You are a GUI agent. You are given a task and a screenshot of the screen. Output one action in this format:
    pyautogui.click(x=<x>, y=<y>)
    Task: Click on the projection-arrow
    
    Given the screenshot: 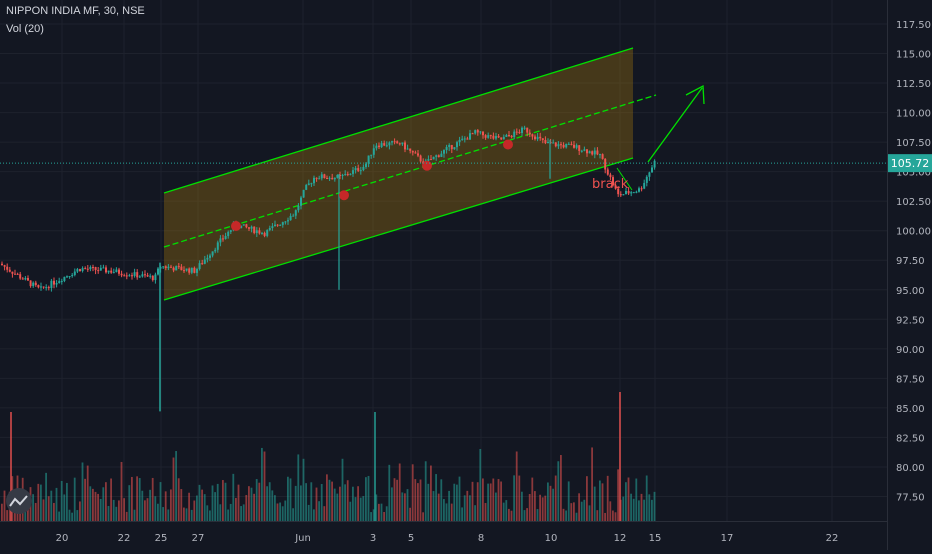 What is the action you would take?
    pyautogui.click(x=675, y=125)
    